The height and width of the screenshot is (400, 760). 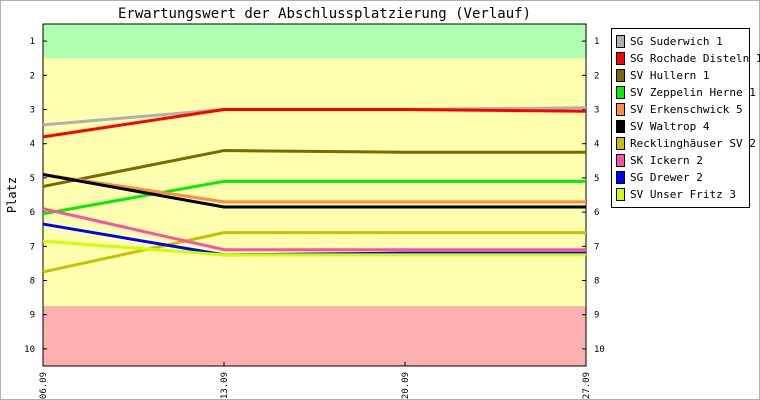 What do you see at coordinates (693, 143) in the screenshot?
I see `legend-label: Recklinghäuser SV 2` at bounding box center [693, 143].